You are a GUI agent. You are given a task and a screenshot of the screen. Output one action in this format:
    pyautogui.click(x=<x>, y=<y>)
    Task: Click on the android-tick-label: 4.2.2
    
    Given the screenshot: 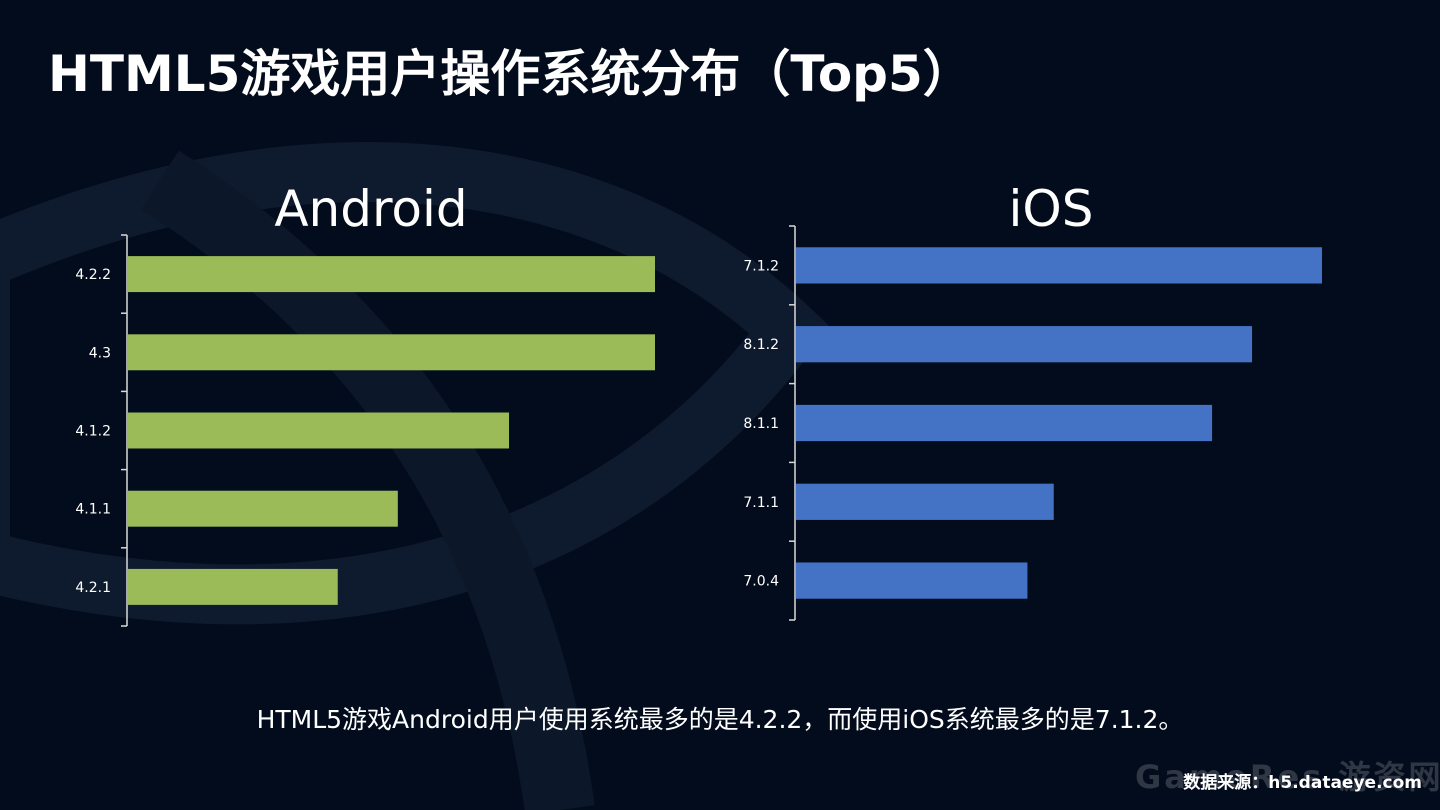 What is the action you would take?
    pyautogui.click(x=93, y=275)
    